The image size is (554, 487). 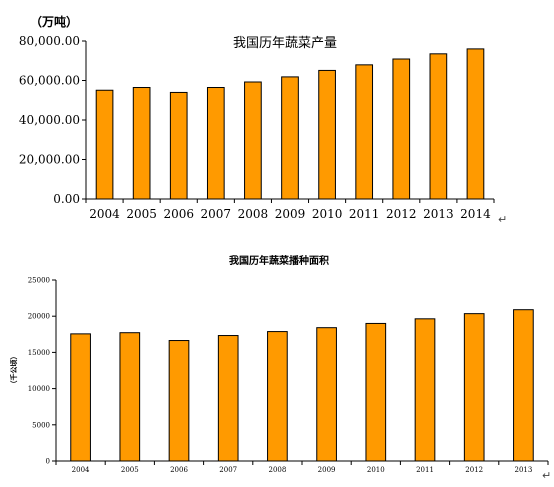 I want to click on production-y-ticks: 0.00 20,000.00 40,000.00 60,000.00 80,000.00, so click(x=52, y=120).